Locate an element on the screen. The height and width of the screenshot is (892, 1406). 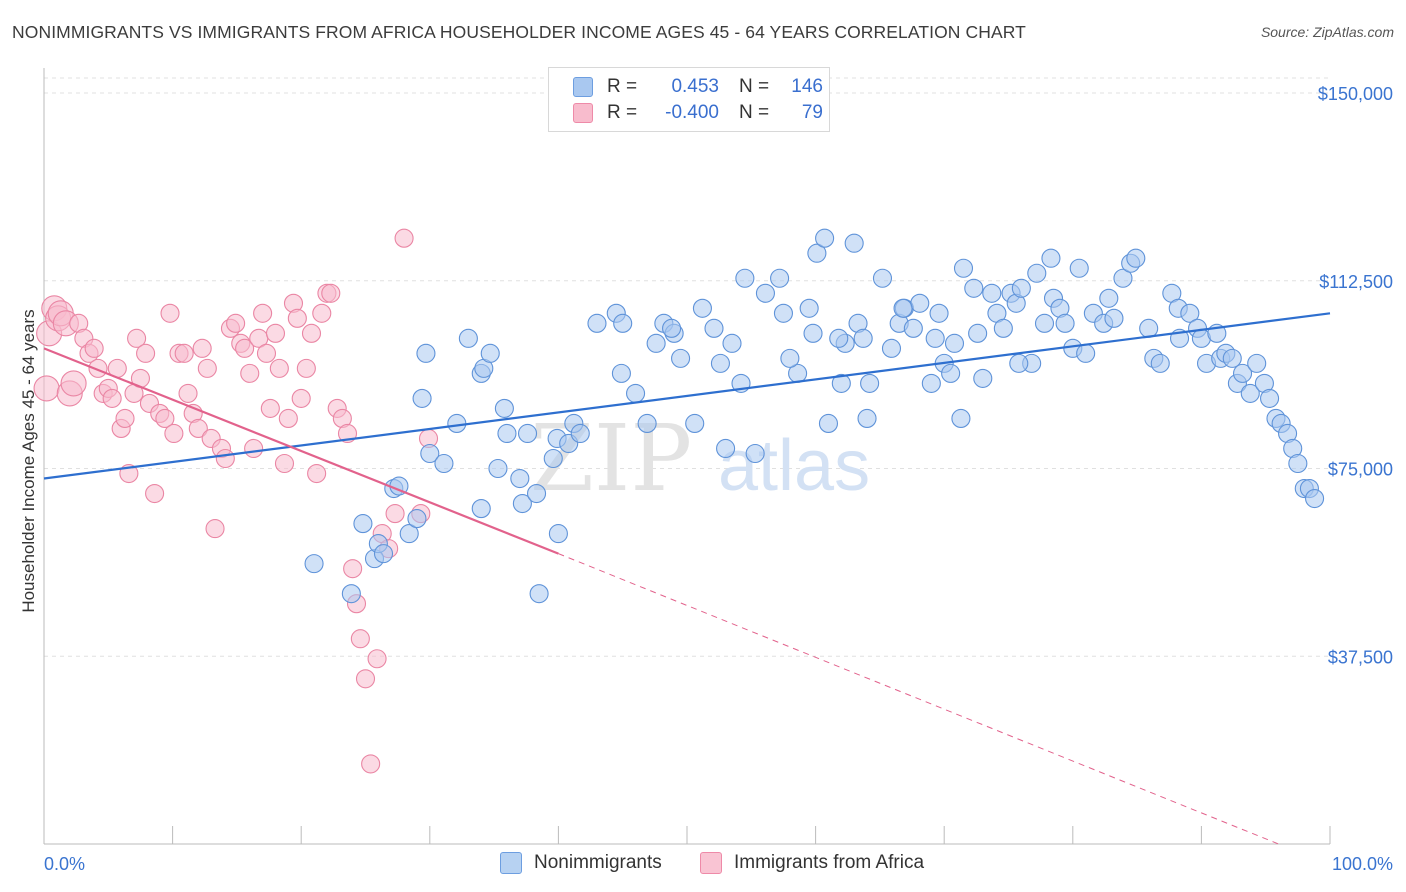
watermark-atlas: atlas is located at coordinates (794, 466).